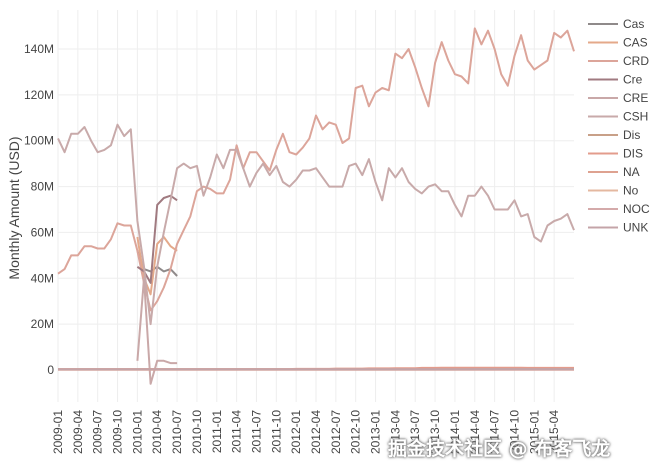  What do you see at coordinates (14, 207) in the screenshot?
I see `y-axis-title: Monthly Amount (USD)` at bounding box center [14, 207].